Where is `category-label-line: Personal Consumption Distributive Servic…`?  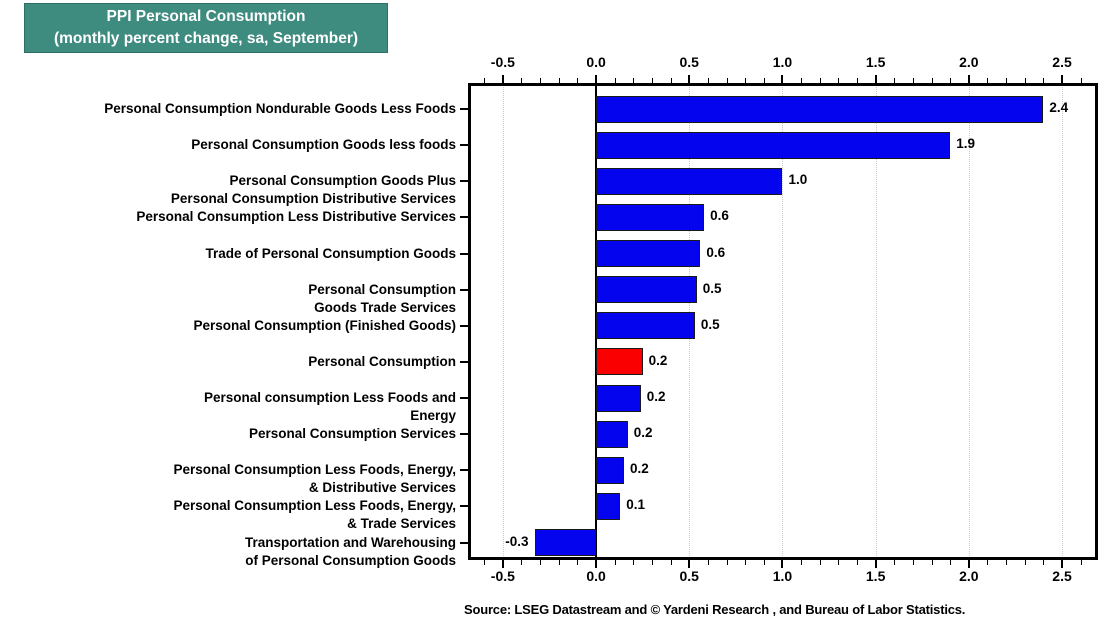
category-label-line: Personal Consumption Distributive Servic… is located at coordinates (313, 199).